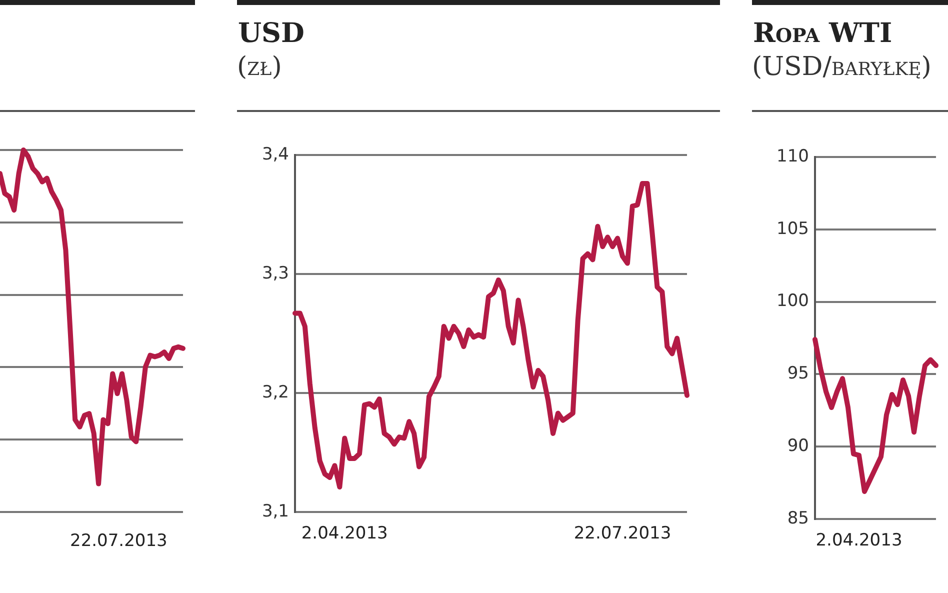 Image resolution: width=948 pixels, height=593 pixels. Describe the element at coordinates (792, 301) in the screenshot. I see `y-tick-label: 100` at that location.